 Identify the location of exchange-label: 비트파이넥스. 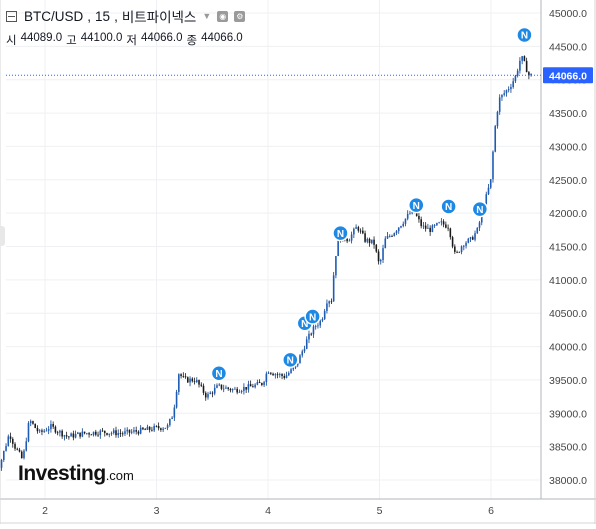
(159, 16).